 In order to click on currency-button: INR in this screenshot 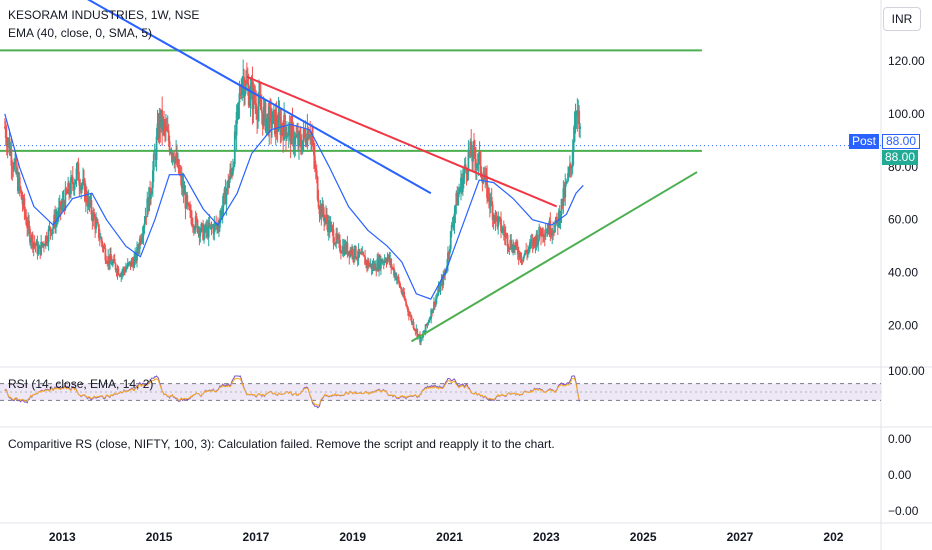, I will do `click(902, 19)`.